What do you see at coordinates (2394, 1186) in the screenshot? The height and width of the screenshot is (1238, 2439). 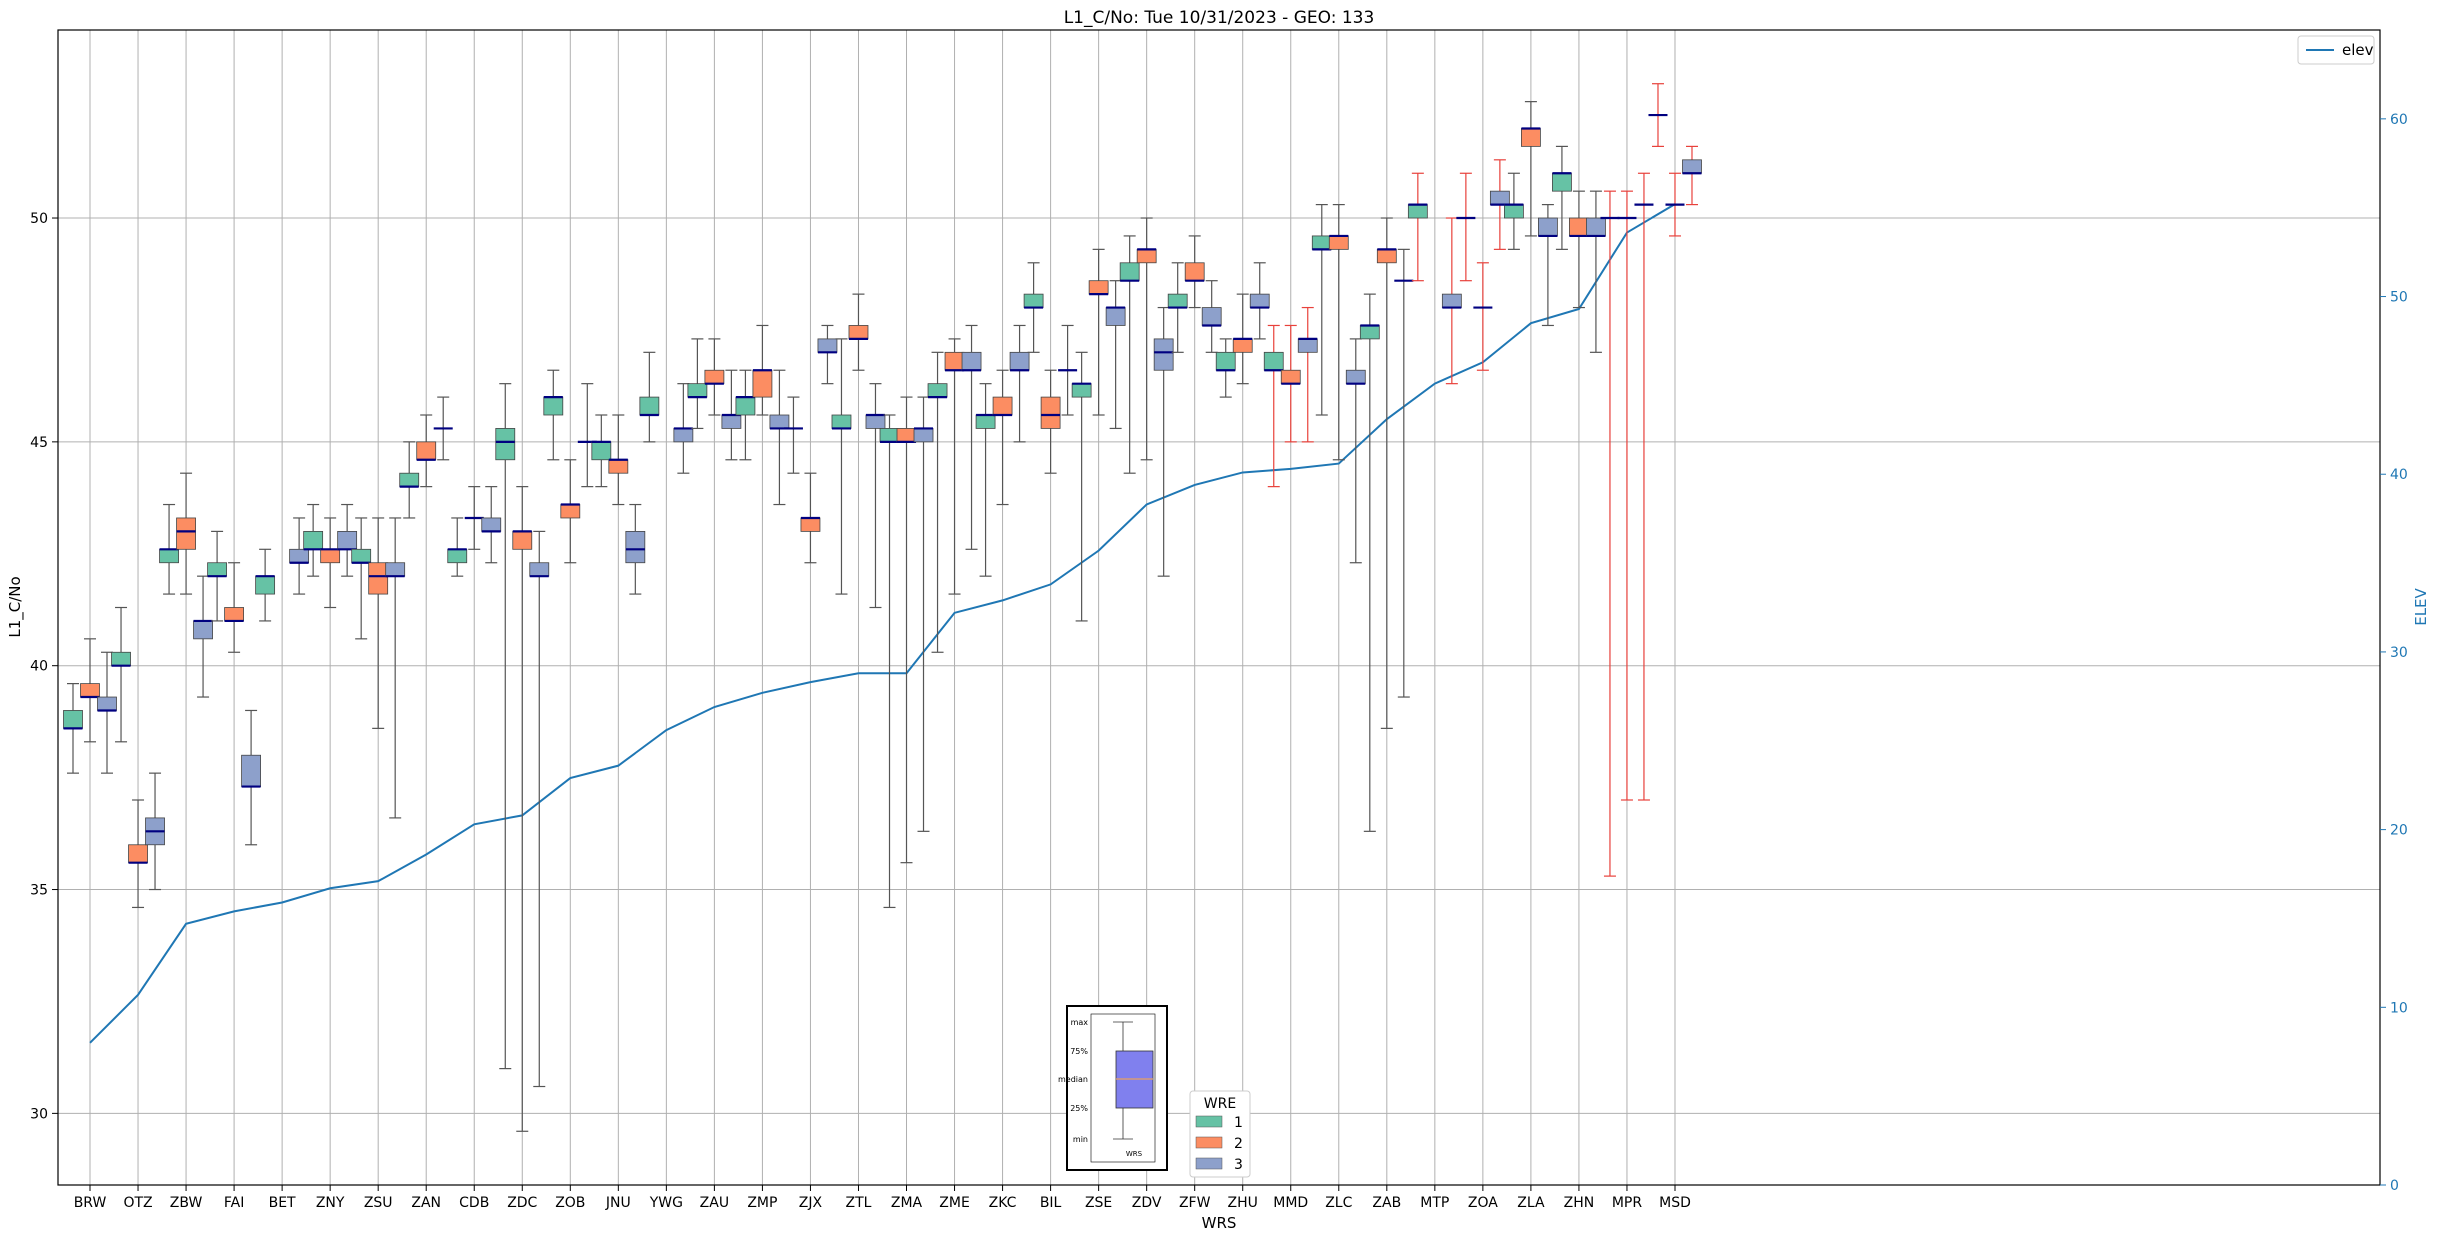 I see `y2-tick-label: 0` at bounding box center [2394, 1186].